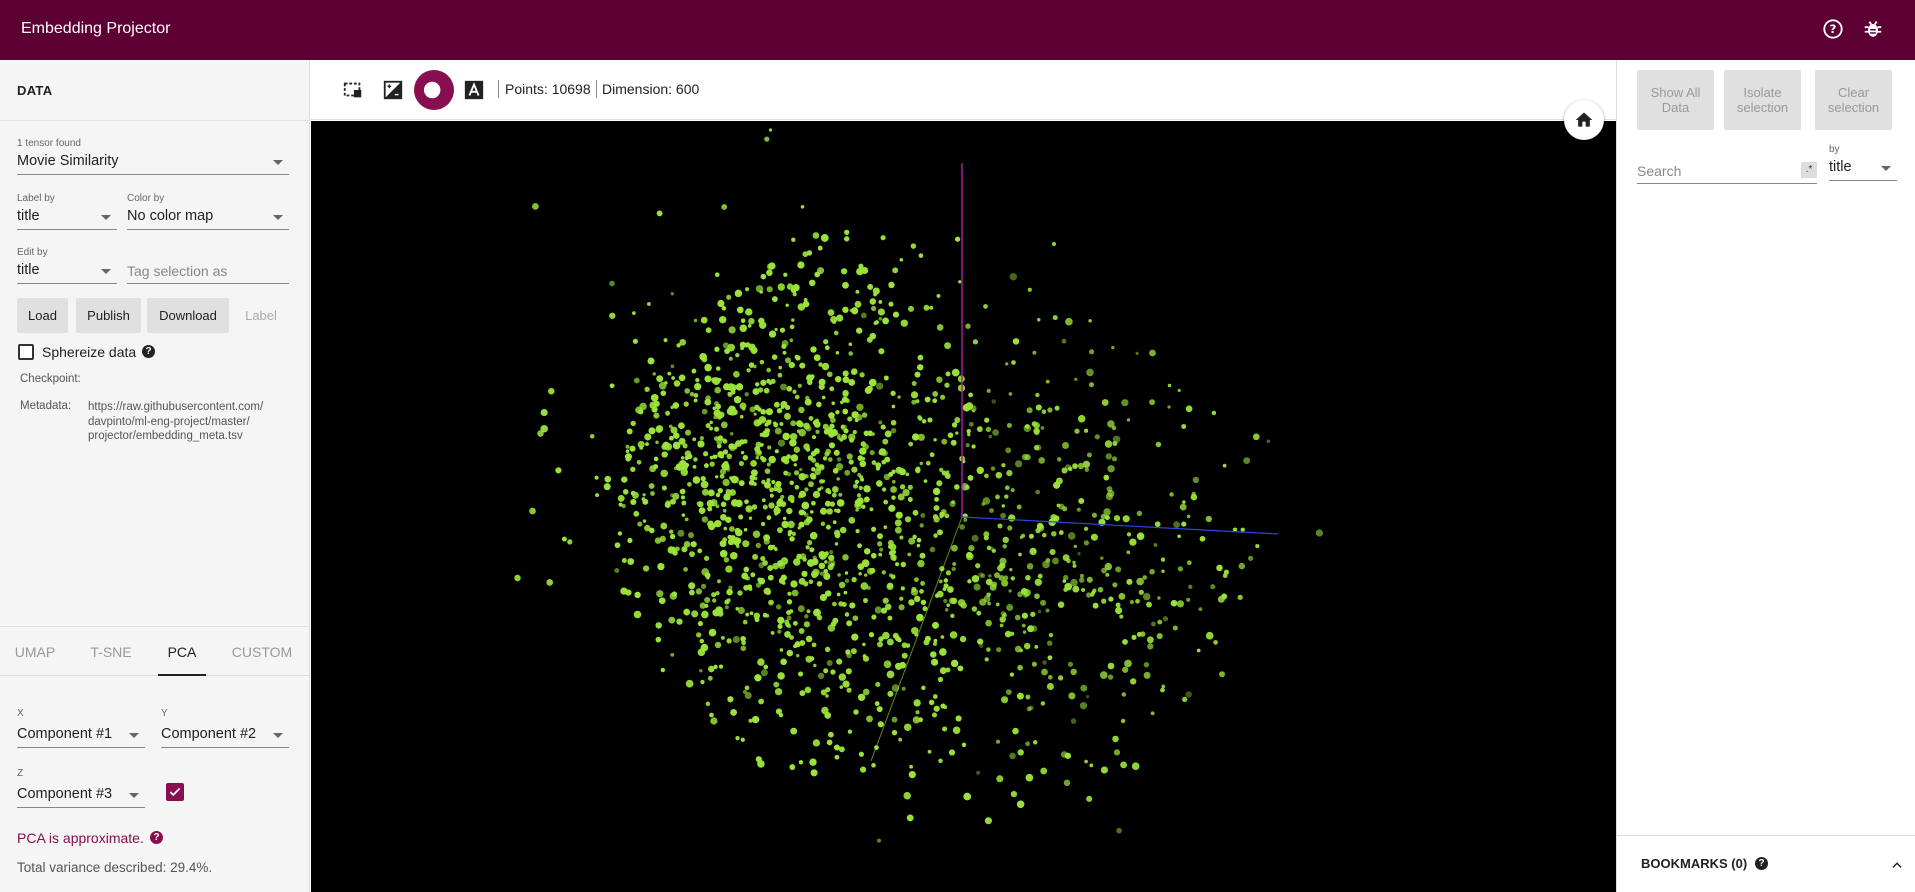 This screenshot has width=1915, height=892. Describe the element at coordinates (1897, 865) in the screenshot. I see `chevron-up-icon` at that location.